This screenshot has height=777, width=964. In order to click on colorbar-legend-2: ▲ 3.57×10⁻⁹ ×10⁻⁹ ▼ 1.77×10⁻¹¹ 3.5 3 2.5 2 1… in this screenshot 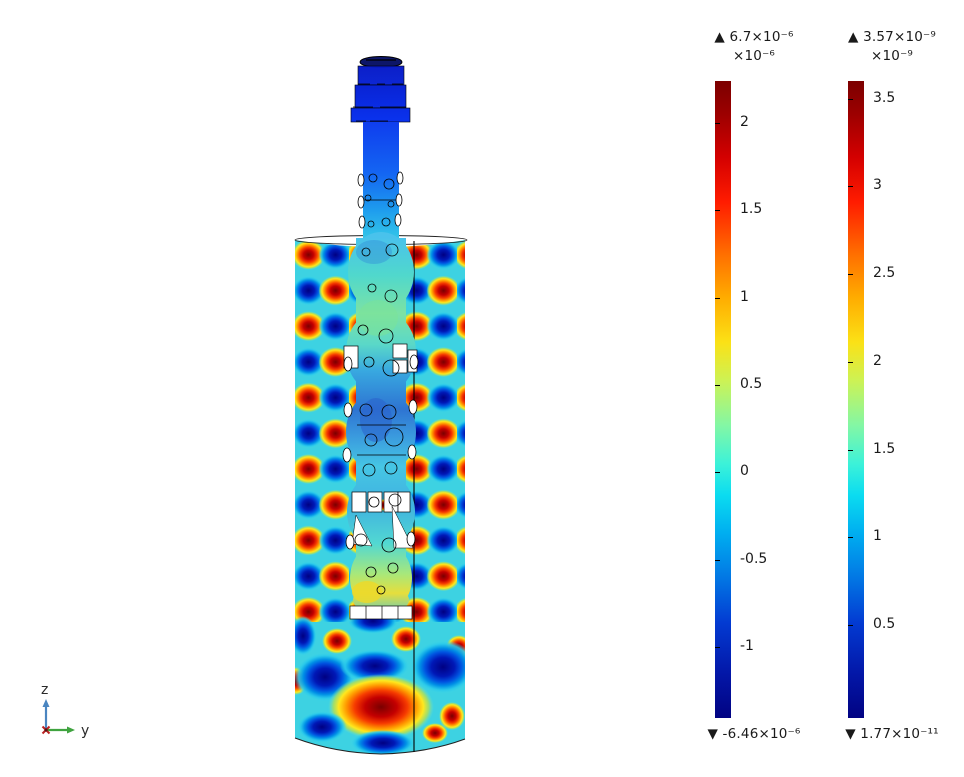, I will do `click(892, 388)`.